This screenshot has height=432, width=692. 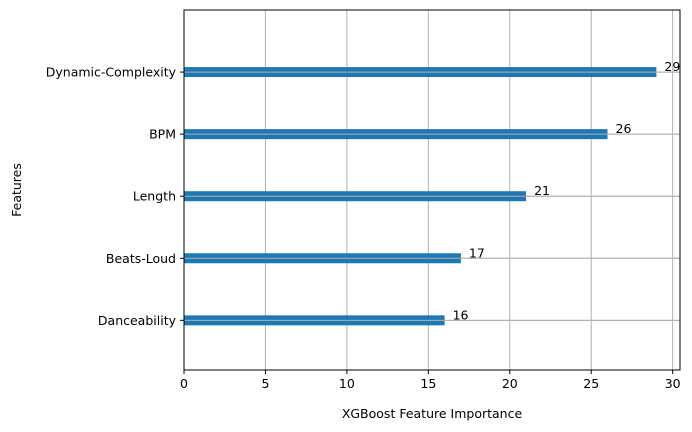 I want to click on bar-value-label: 29, so click(x=672, y=66).